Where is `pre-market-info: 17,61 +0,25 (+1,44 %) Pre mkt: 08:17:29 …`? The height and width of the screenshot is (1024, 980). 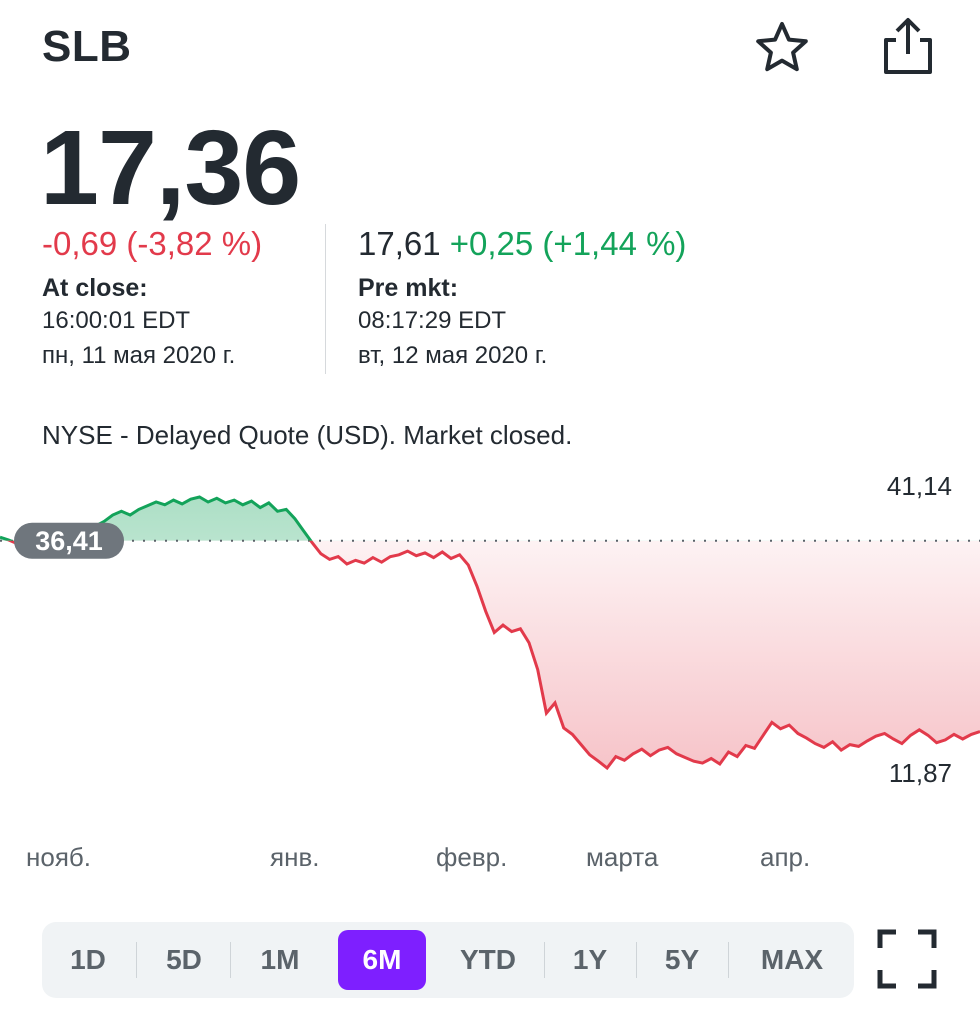 pre-market-info: 17,61 +0,25 (+1,44 %) Pre mkt: 08:17:29 … is located at coordinates (522, 298).